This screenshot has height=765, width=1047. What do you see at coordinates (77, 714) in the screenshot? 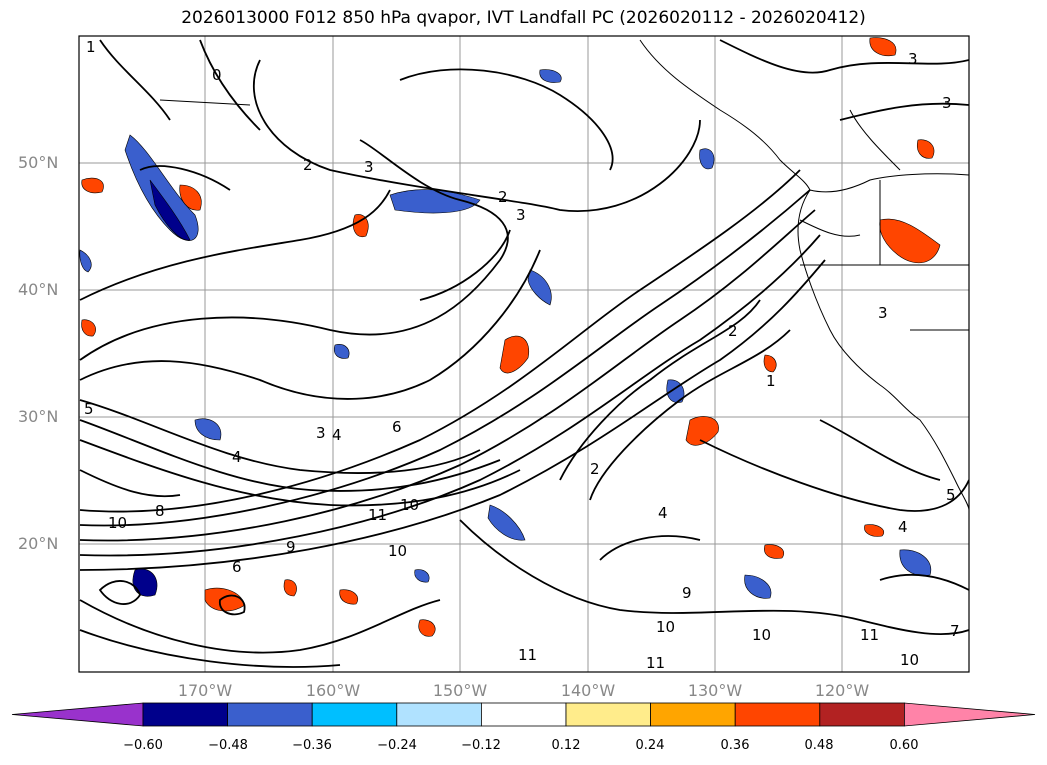
I see `colorbar-extend-low` at bounding box center [77, 714].